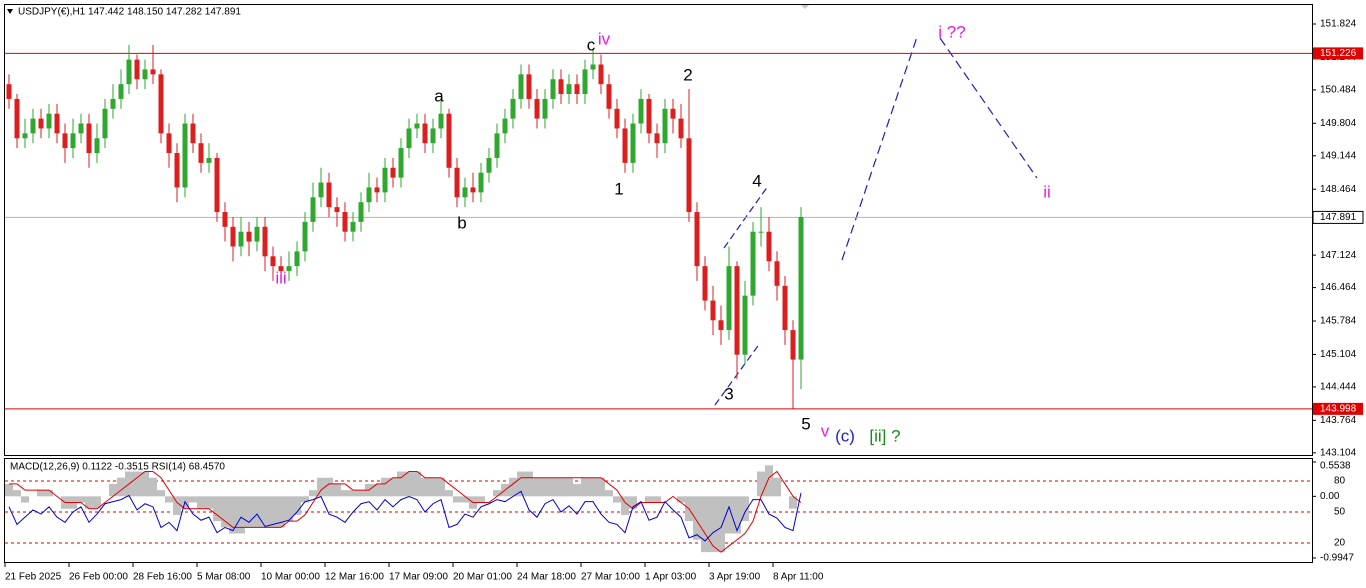 The image size is (1366, 588). What do you see at coordinates (825, 430) in the screenshot?
I see `wave-label: v` at bounding box center [825, 430].